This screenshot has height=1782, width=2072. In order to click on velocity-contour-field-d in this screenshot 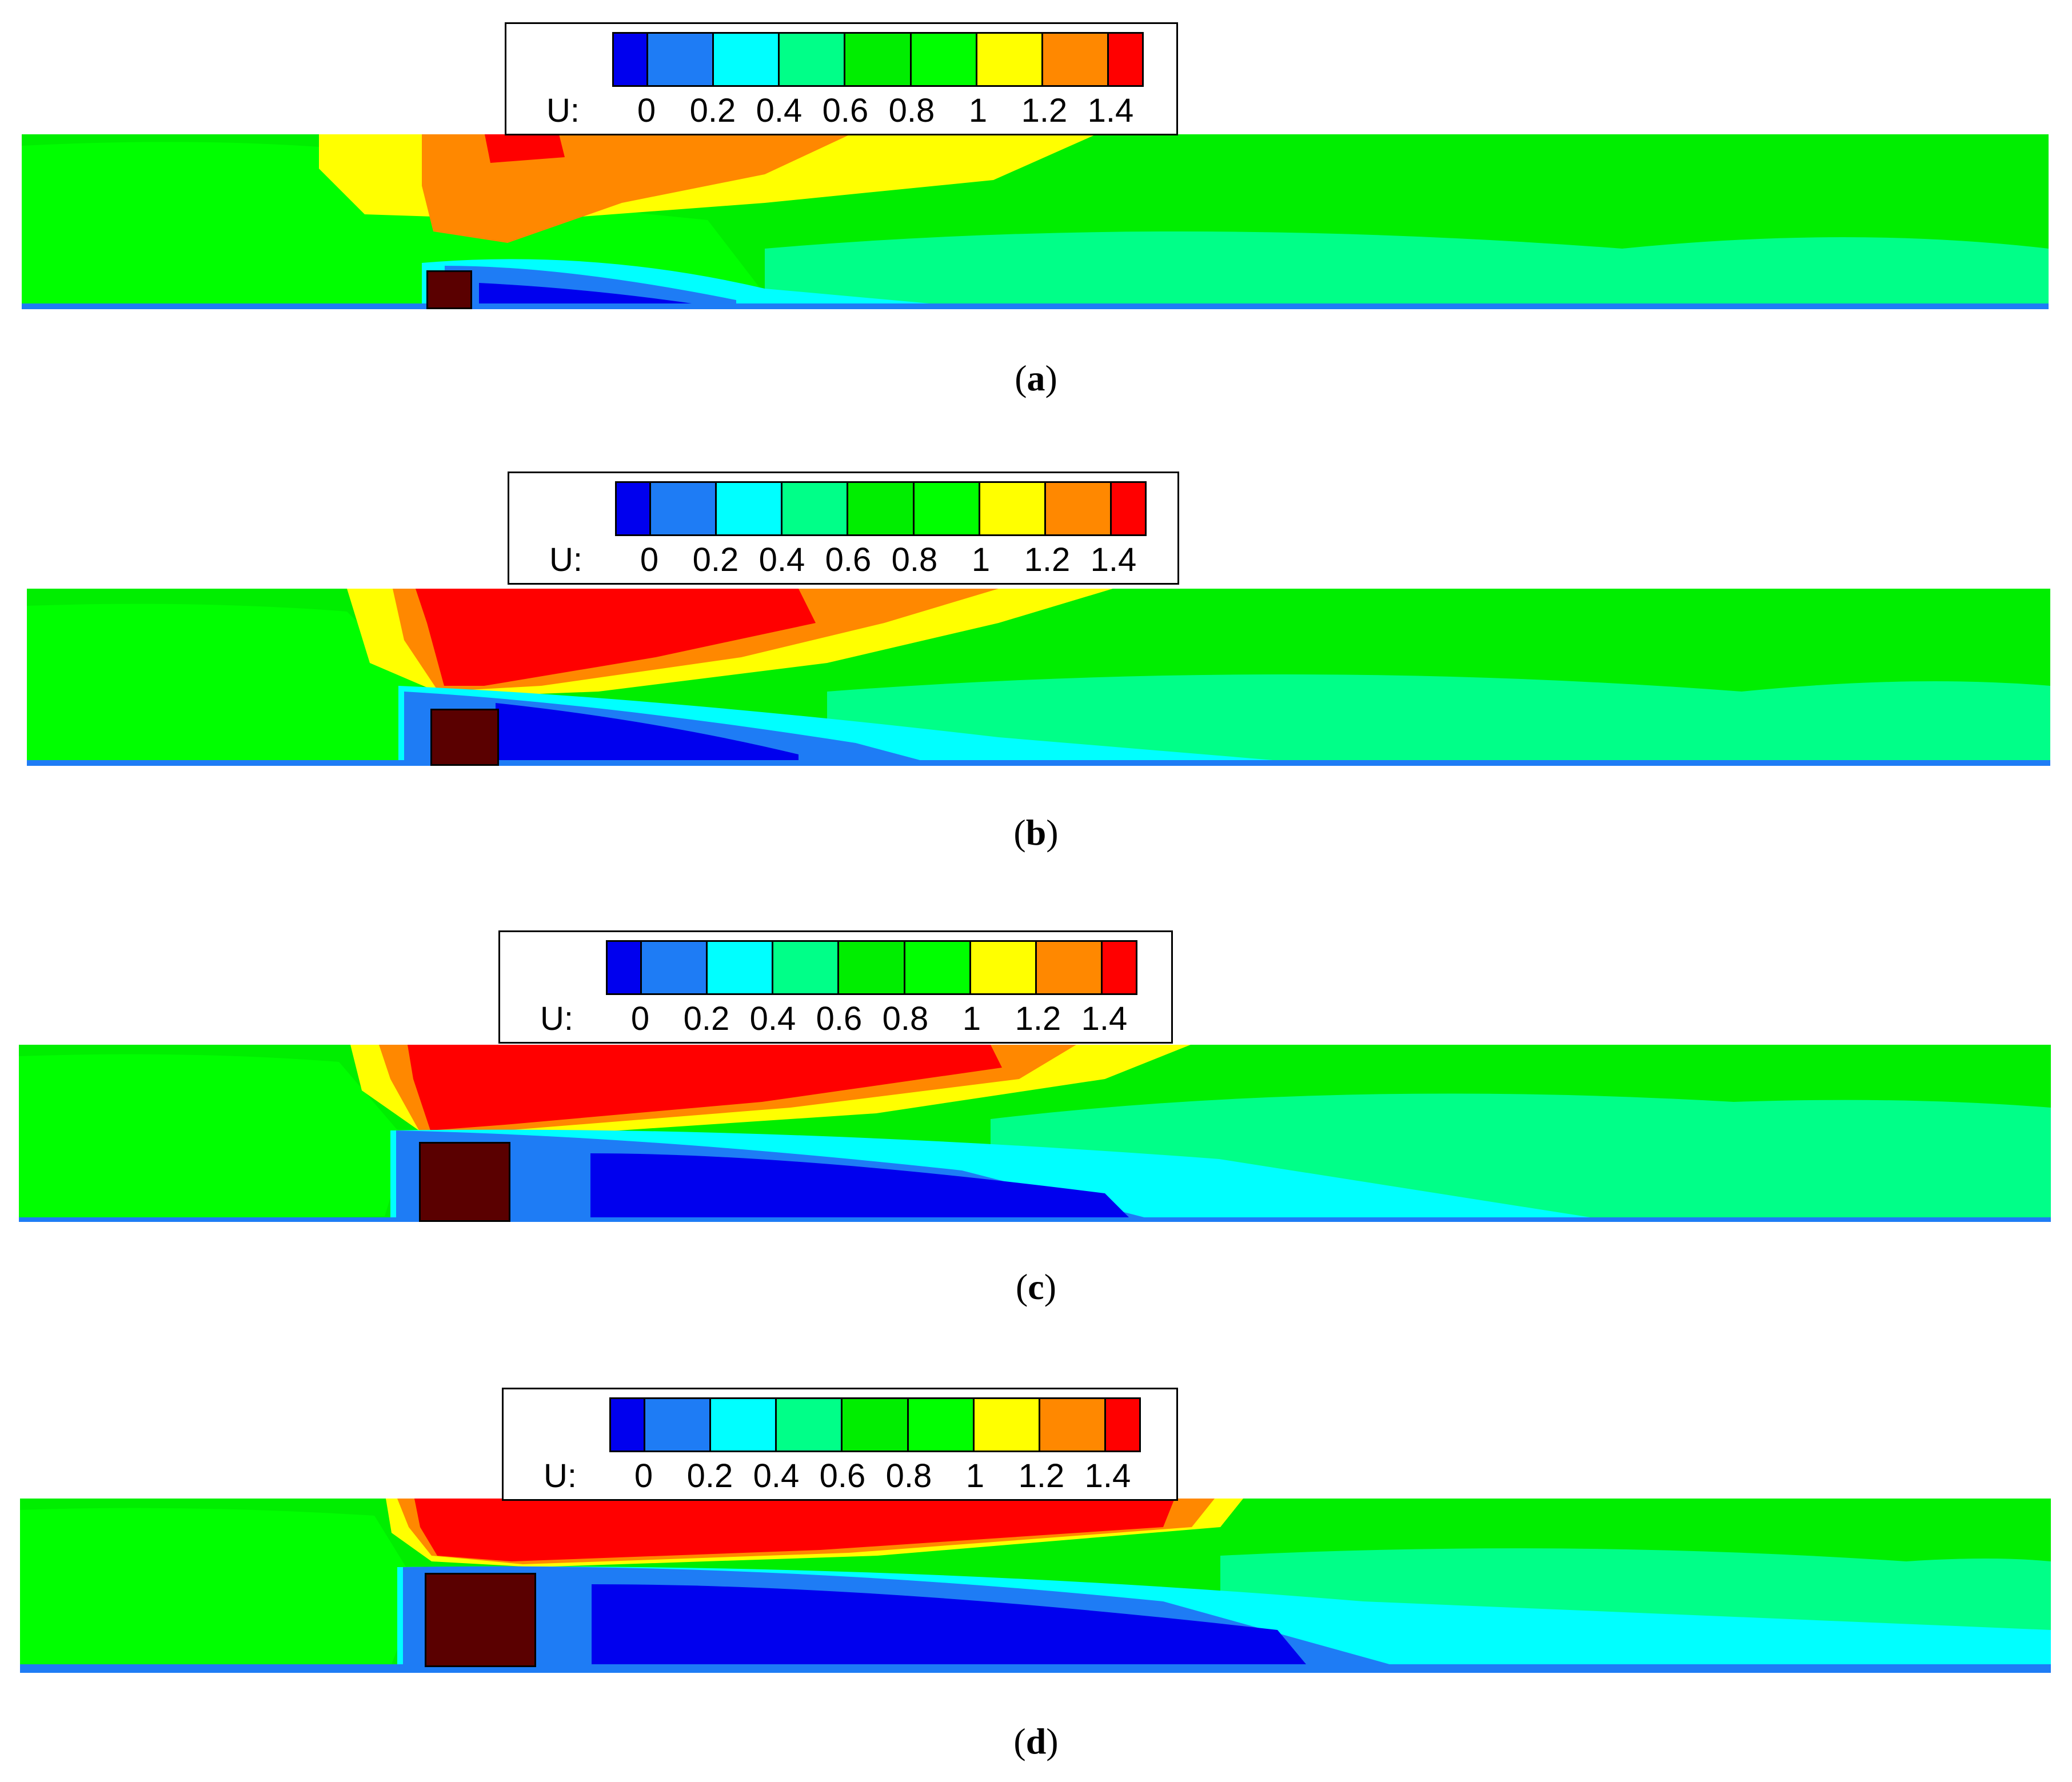, I will do `click(1035, 1586)`.